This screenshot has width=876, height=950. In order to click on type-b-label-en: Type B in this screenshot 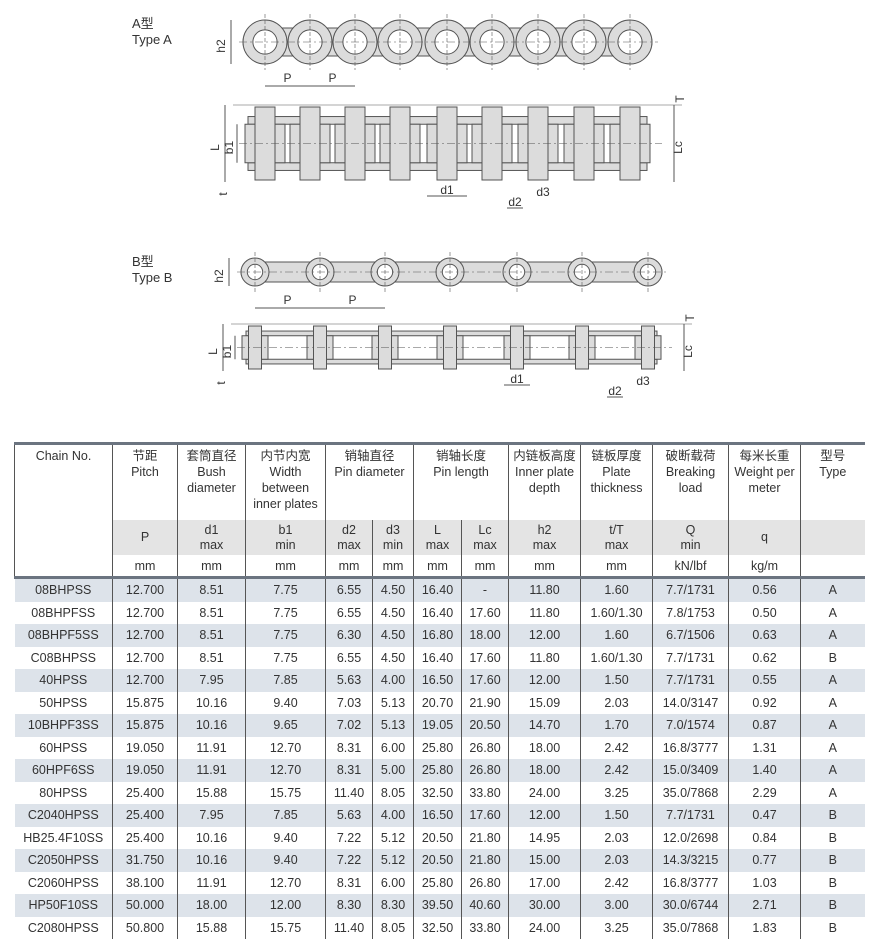, I will do `click(152, 277)`.